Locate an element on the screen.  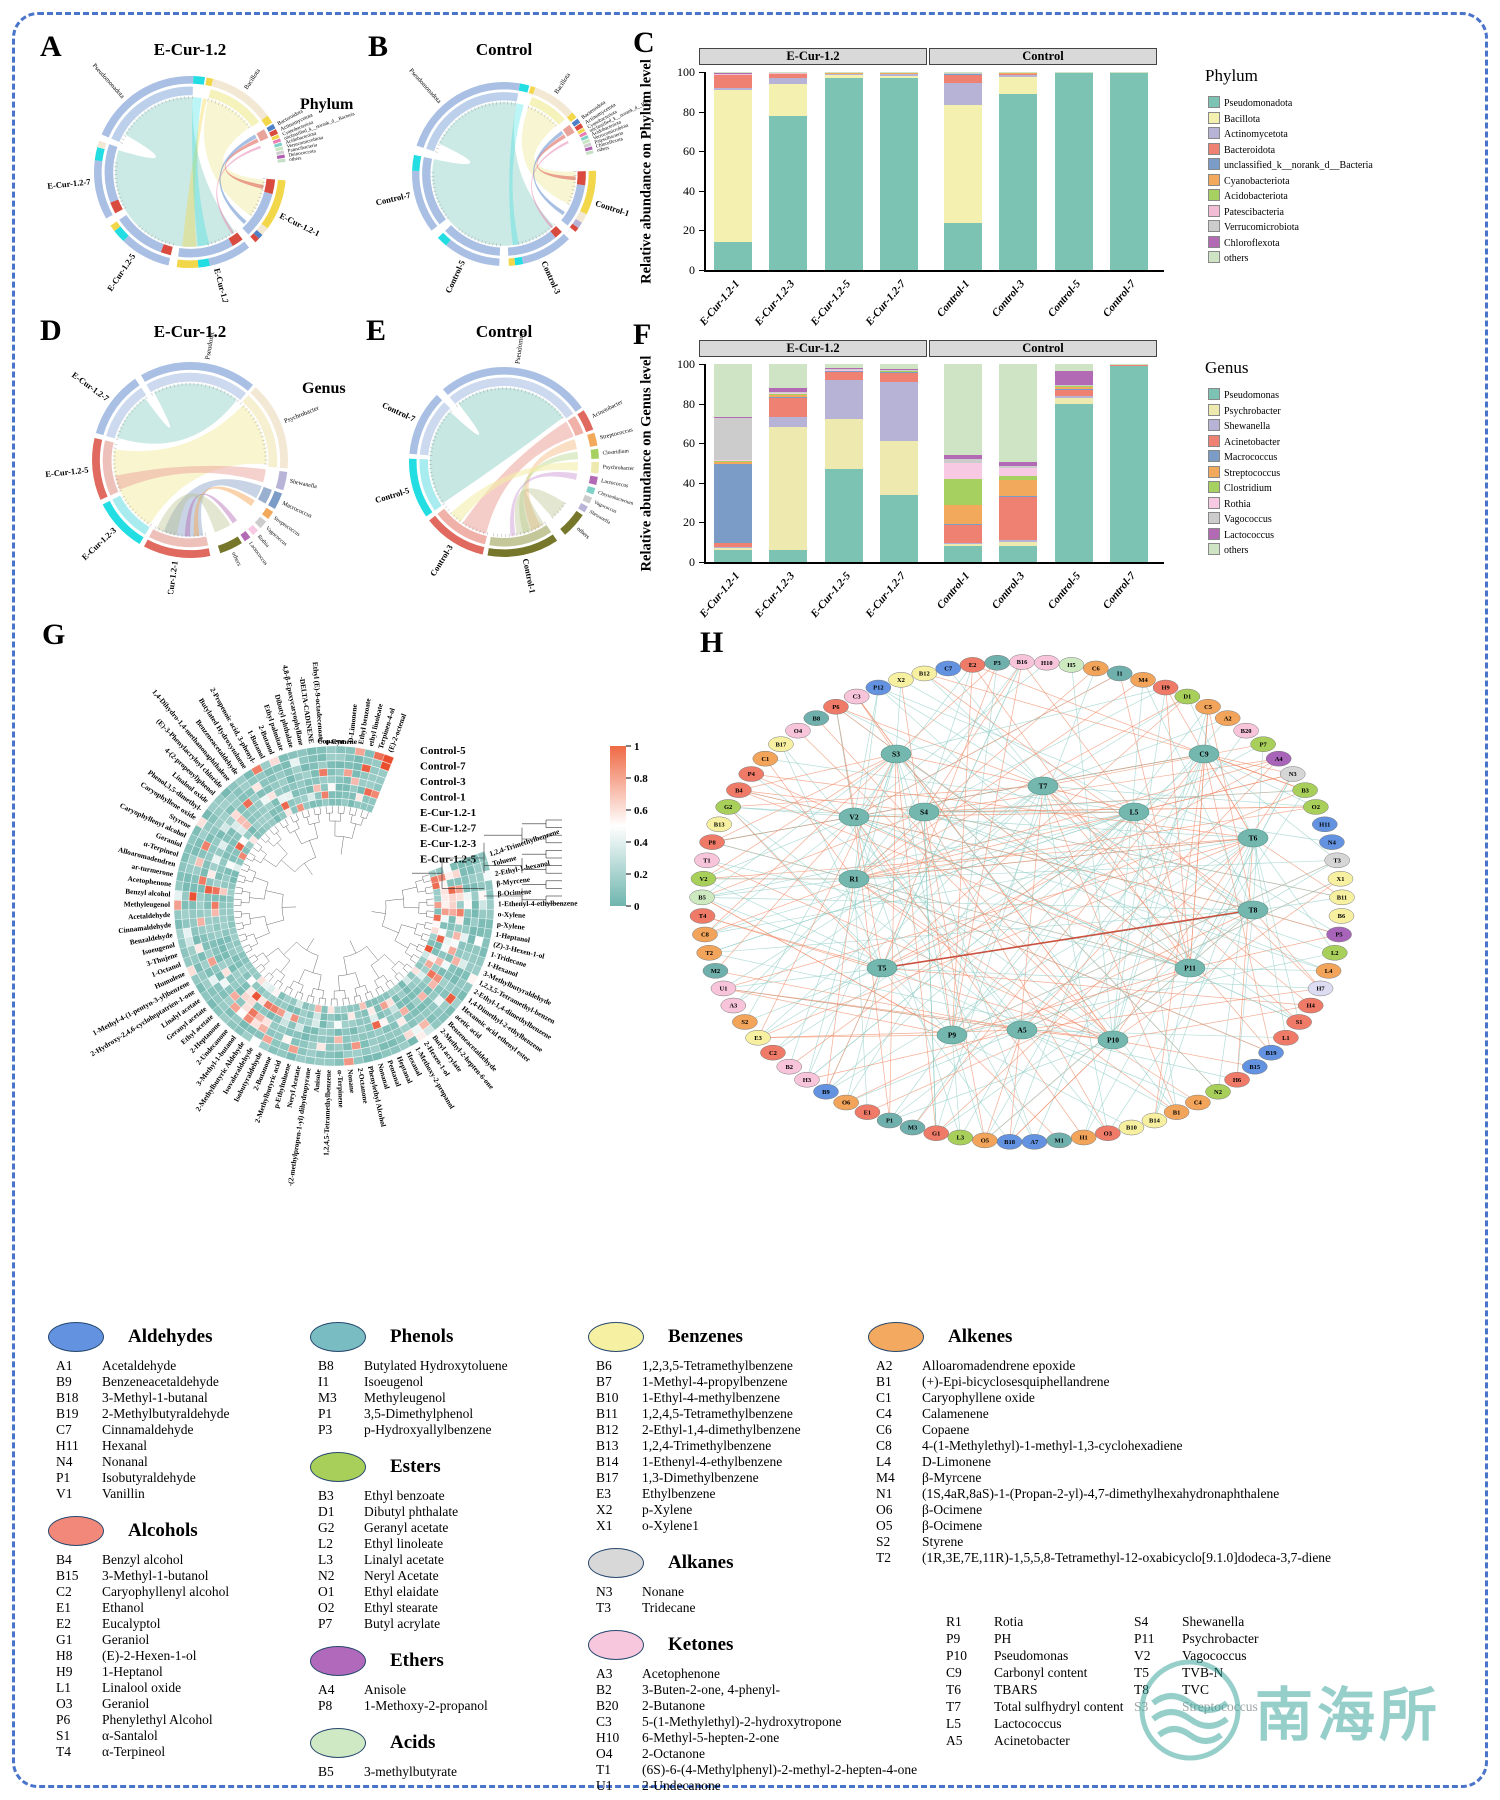
network-node-label: B3 is located at coordinates (1305, 790).